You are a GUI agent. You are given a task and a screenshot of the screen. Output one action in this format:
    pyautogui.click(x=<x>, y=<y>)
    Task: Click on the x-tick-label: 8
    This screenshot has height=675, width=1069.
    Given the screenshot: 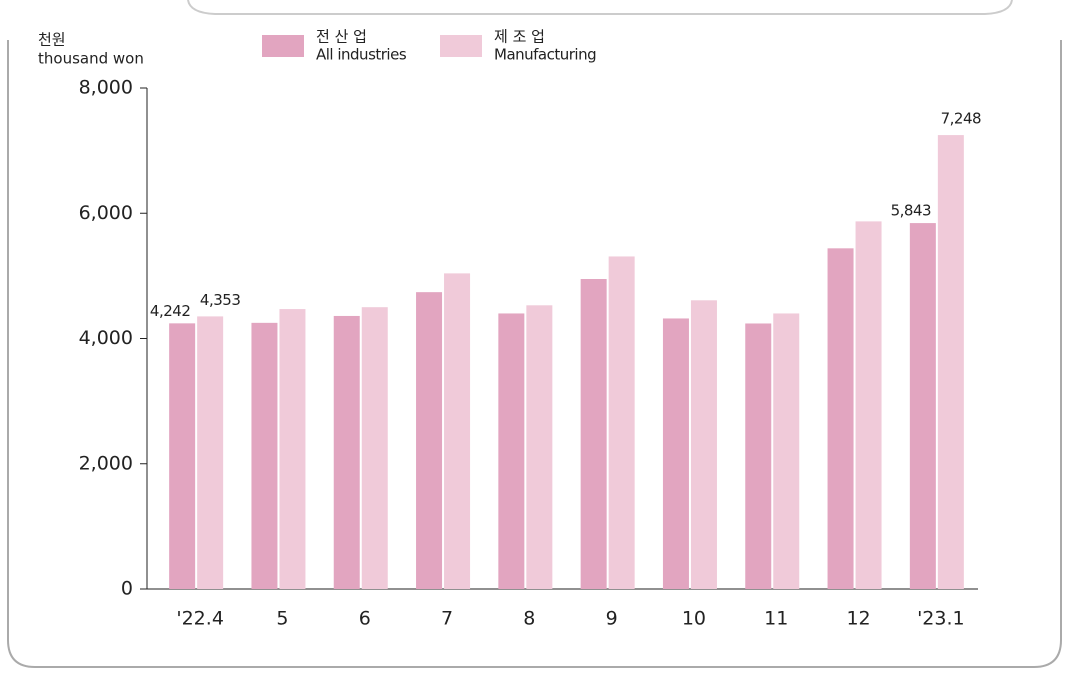 What is the action you would take?
    pyautogui.click(x=529, y=619)
    